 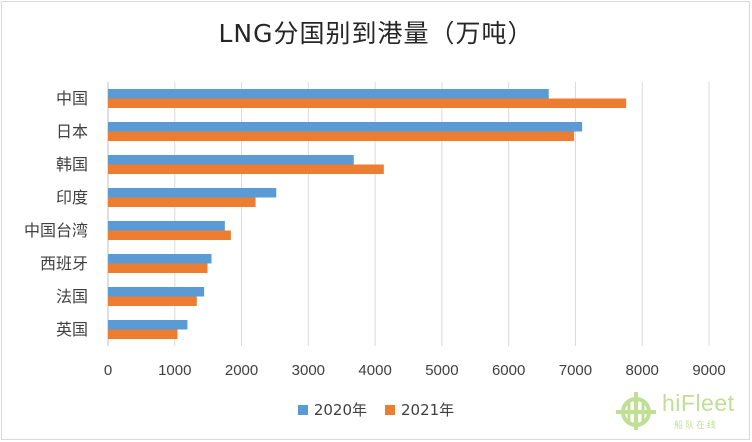 I want to click on x-tick-label: 8000, so click(x=642, y=370).